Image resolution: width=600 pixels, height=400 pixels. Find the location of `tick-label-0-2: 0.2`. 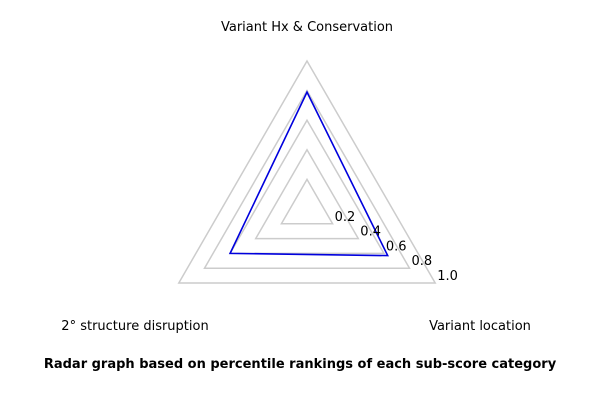

tick-label-0-2: 0.2 is located at coordinates (345, 217).